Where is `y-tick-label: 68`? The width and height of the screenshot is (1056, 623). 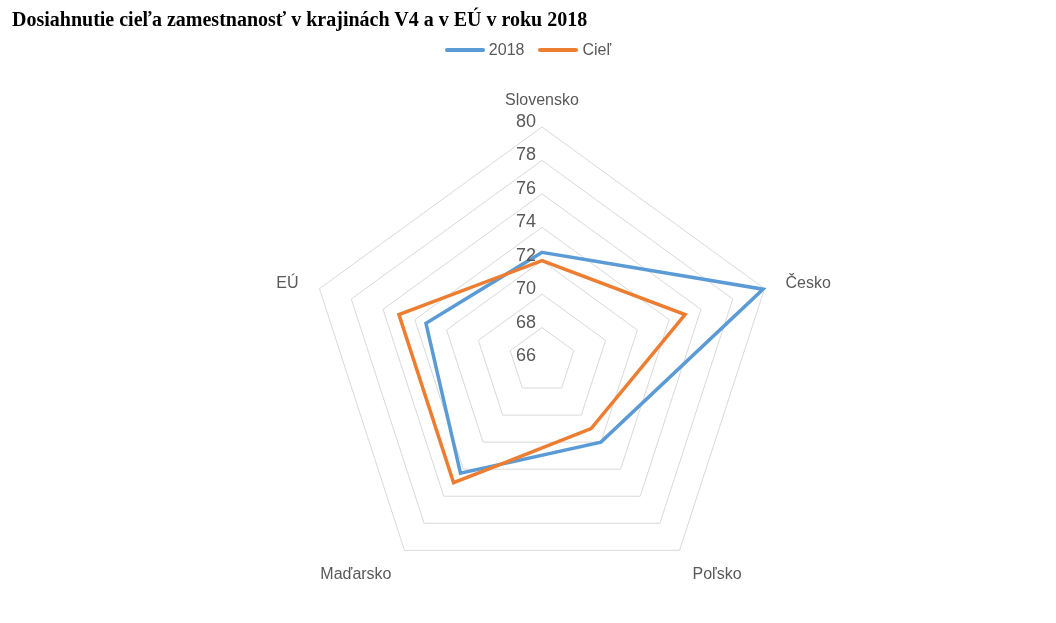
y-tick-label: 68 is located at coordinates (525, 321).